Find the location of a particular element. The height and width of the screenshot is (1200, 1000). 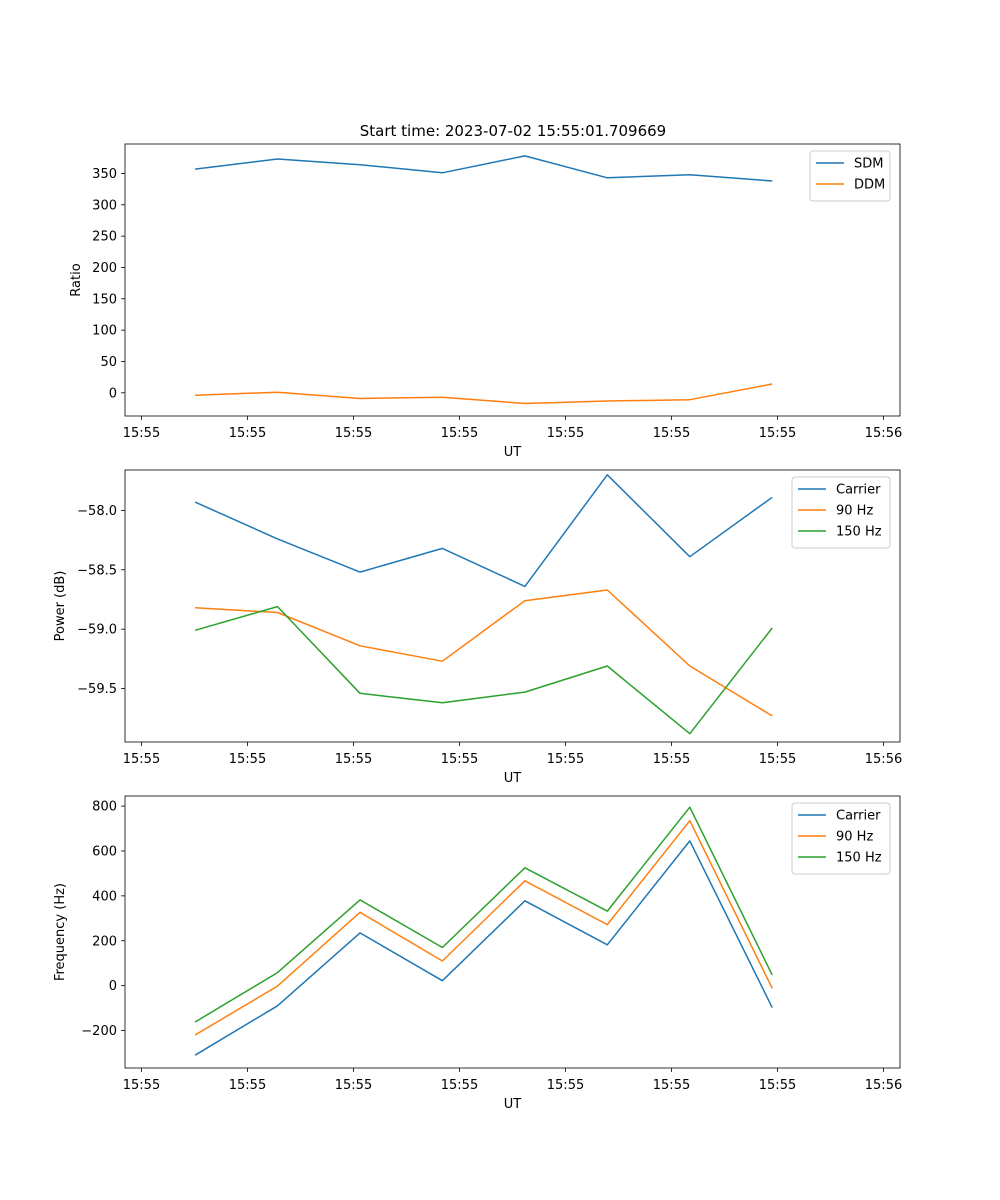

series-line-sdm is located at coordinates (484, 168).